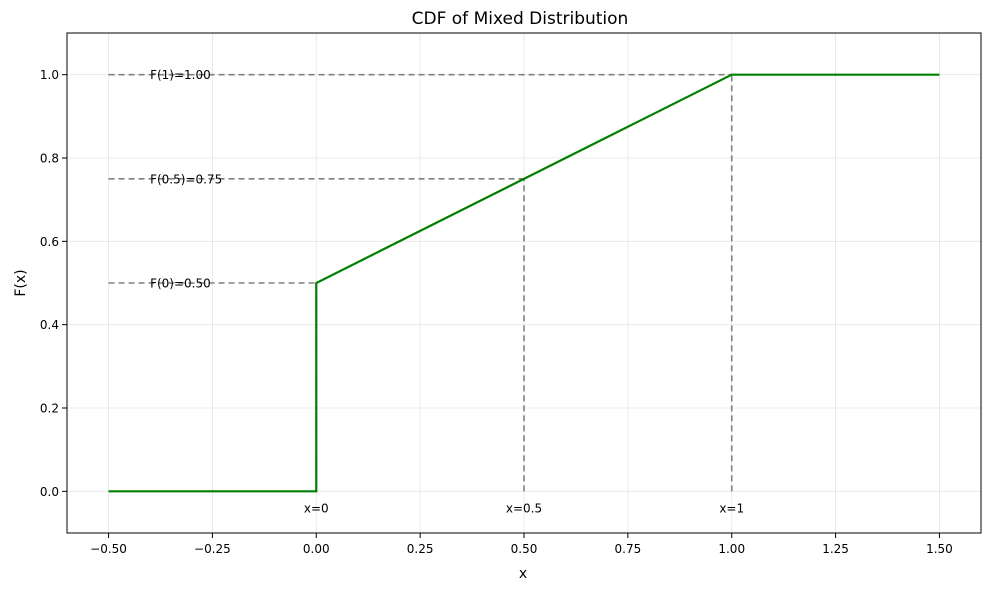 The image size is (991, 591). What do you see at coordinates (180, 75) in the screenshot?
I see `f-value-annotation: F(1)=1.00` at bounding box center [180, 75].